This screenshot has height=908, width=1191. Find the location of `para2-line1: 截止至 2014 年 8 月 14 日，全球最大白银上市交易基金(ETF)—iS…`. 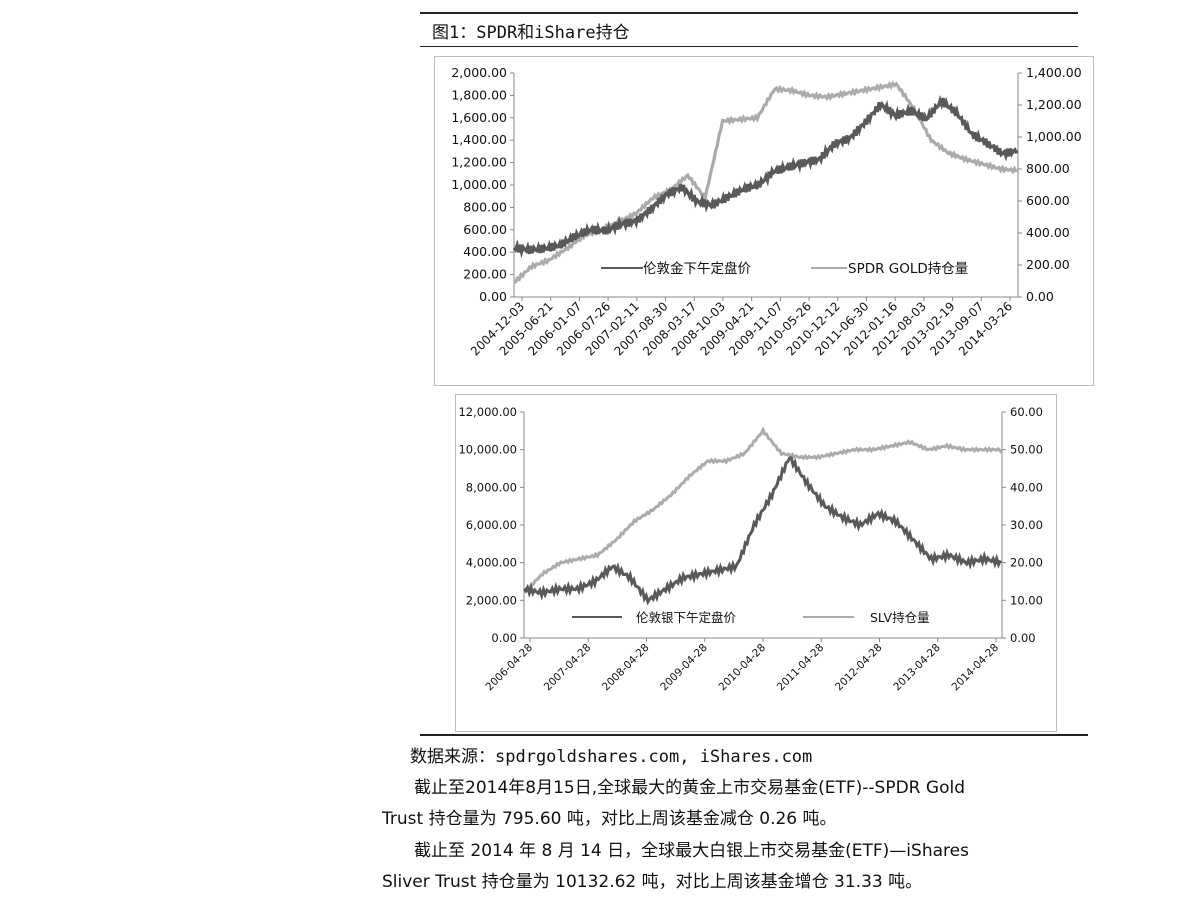

para2-line1: 截止至 2014 年 8 月 14 日，全球最大白银上市交易基金(ETF)—iS… is located at coordinates (691, 851).